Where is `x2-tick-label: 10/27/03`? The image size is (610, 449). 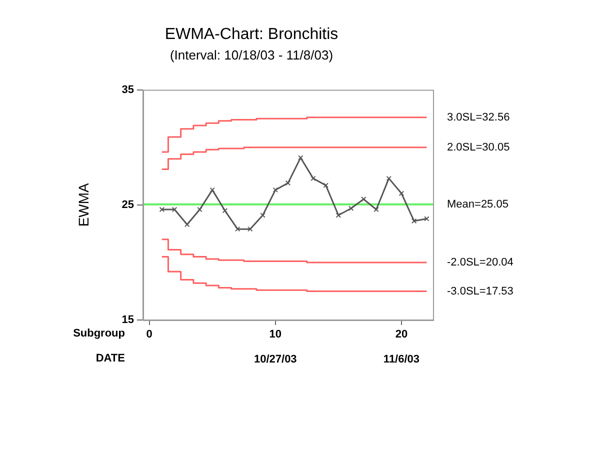
x2-tick-label: 10/27/03 is located at coordinates (275, 360).